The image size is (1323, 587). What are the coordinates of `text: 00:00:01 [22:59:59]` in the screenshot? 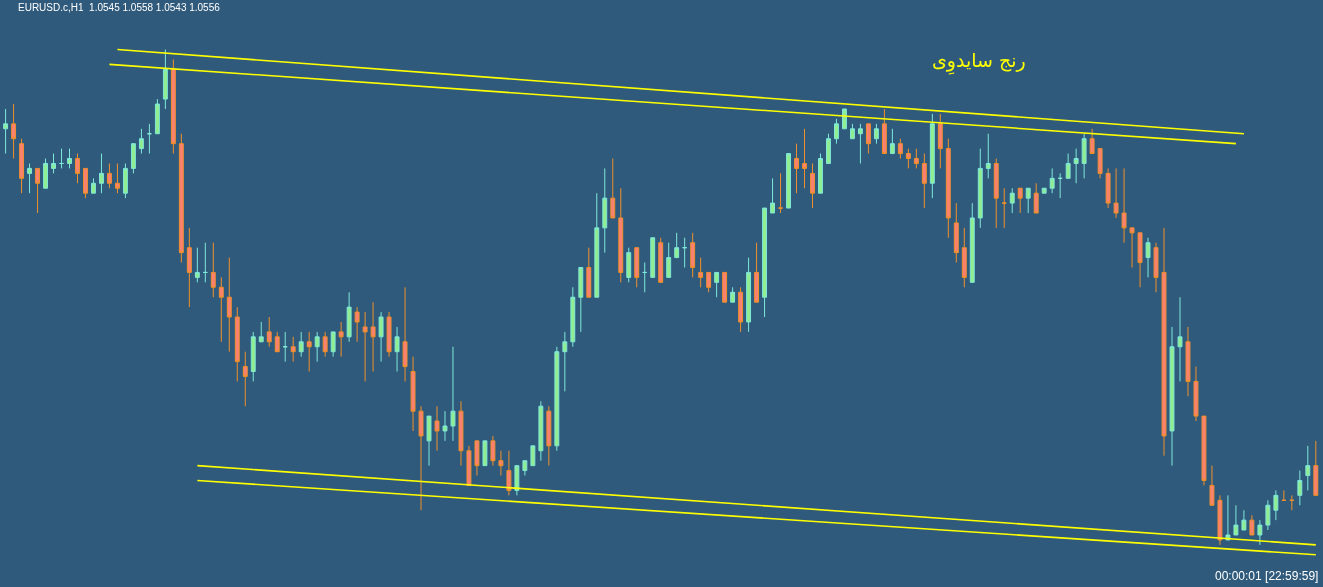 It's located at (1267, 576).